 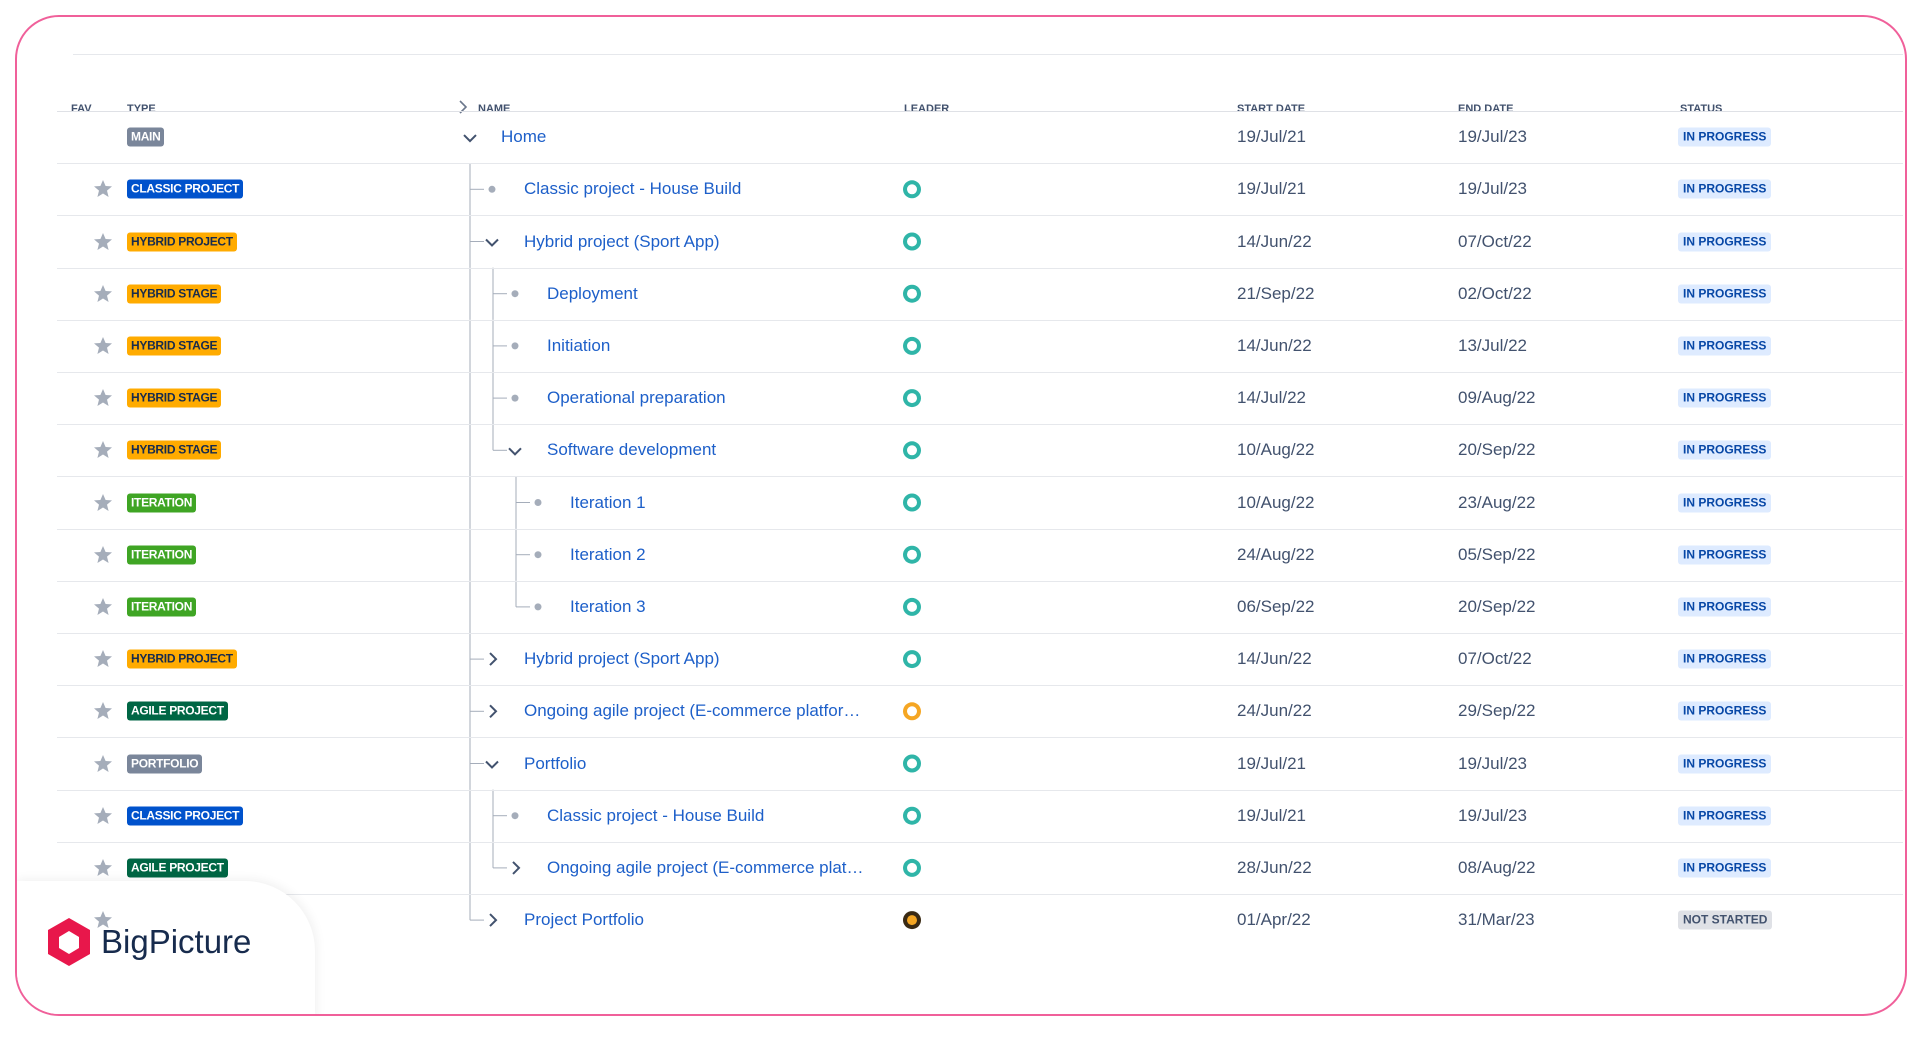 What do you see at coordinates (174, 346) in the screenshot?
I see `type-badge: HYBRID STAGE` at bounding box center [174, 346].